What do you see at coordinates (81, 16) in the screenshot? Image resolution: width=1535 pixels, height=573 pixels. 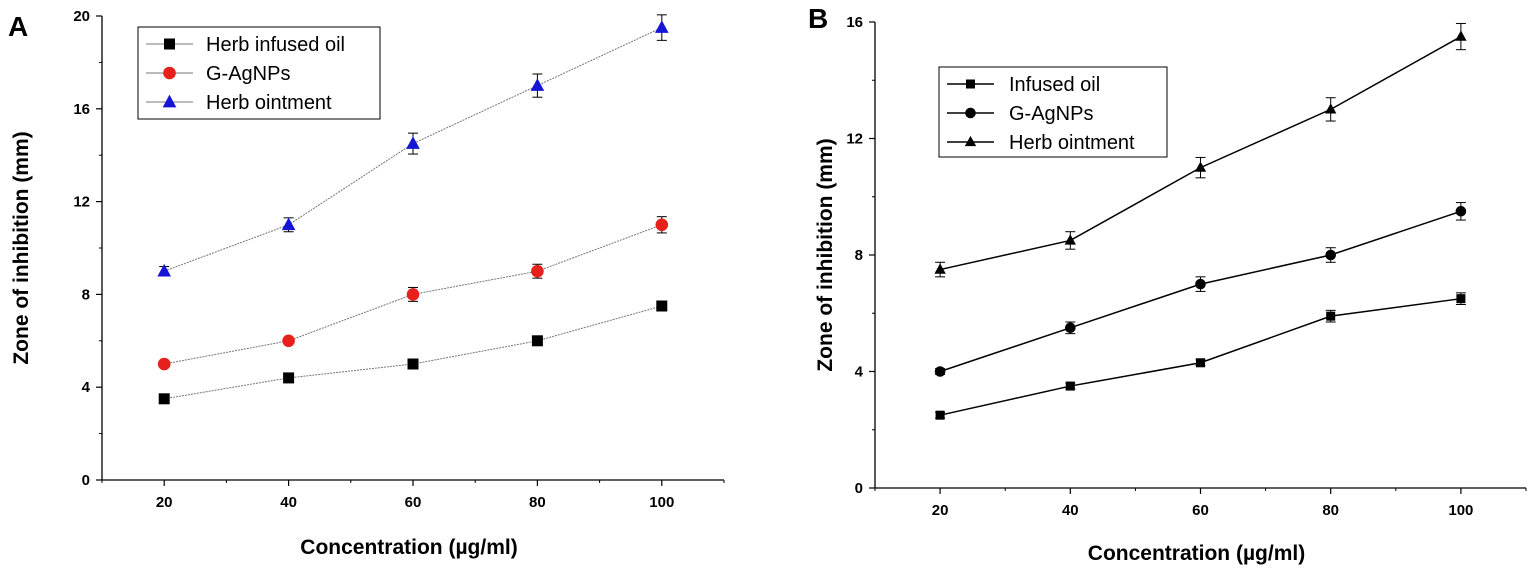 I see `y-tick-label: 20` at bounding box center [81, 16].